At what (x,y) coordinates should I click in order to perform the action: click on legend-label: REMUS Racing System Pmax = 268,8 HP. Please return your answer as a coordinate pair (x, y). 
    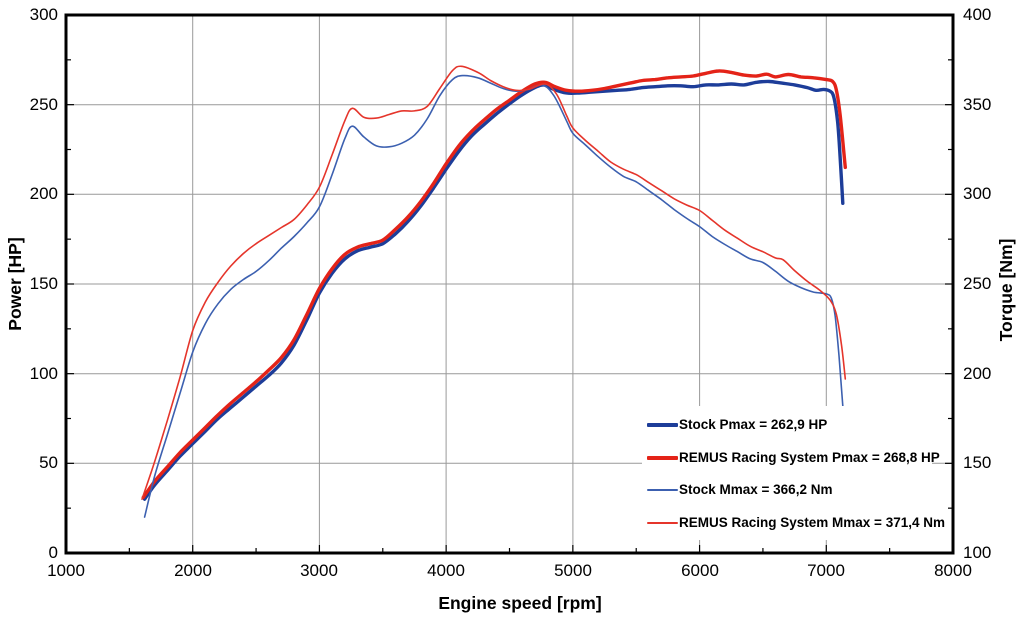
    Looking at the image, I should click on (809, 457).